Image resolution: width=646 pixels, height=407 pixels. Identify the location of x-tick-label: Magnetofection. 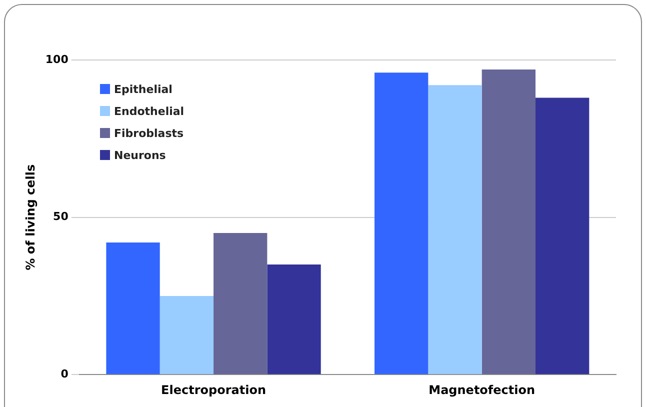
(482, 389).